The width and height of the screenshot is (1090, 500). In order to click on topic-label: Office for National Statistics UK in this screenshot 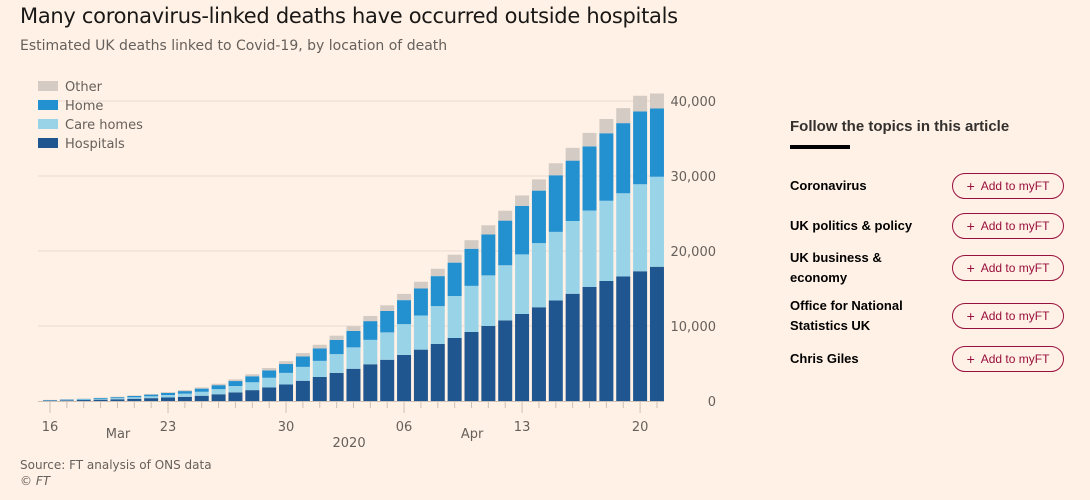, I will do `click(846, 315)`.